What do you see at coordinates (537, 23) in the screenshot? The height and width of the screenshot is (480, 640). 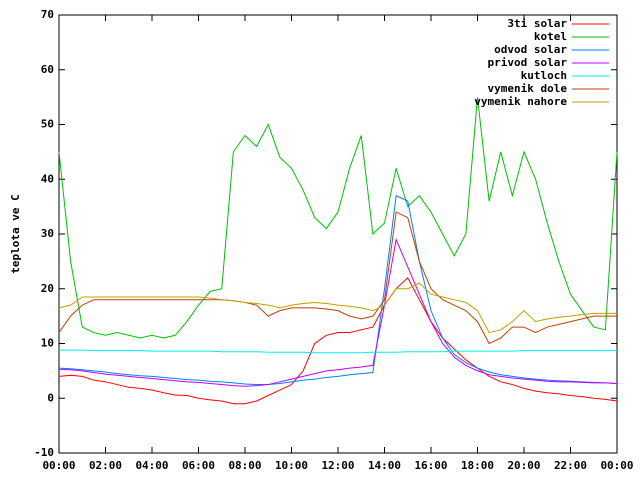 I see `legend-label: 3ti solar` at bounding box center [537, 23].